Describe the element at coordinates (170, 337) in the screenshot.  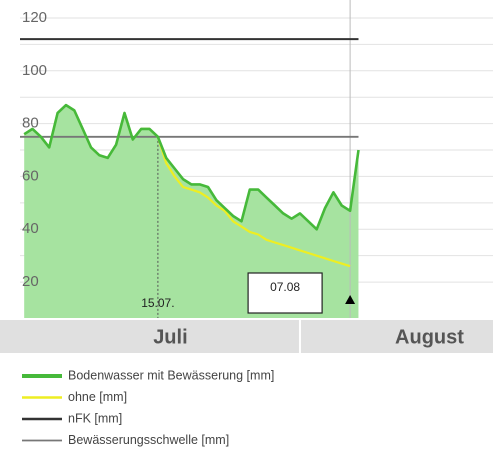
I see `month-label: Juli` at that location.